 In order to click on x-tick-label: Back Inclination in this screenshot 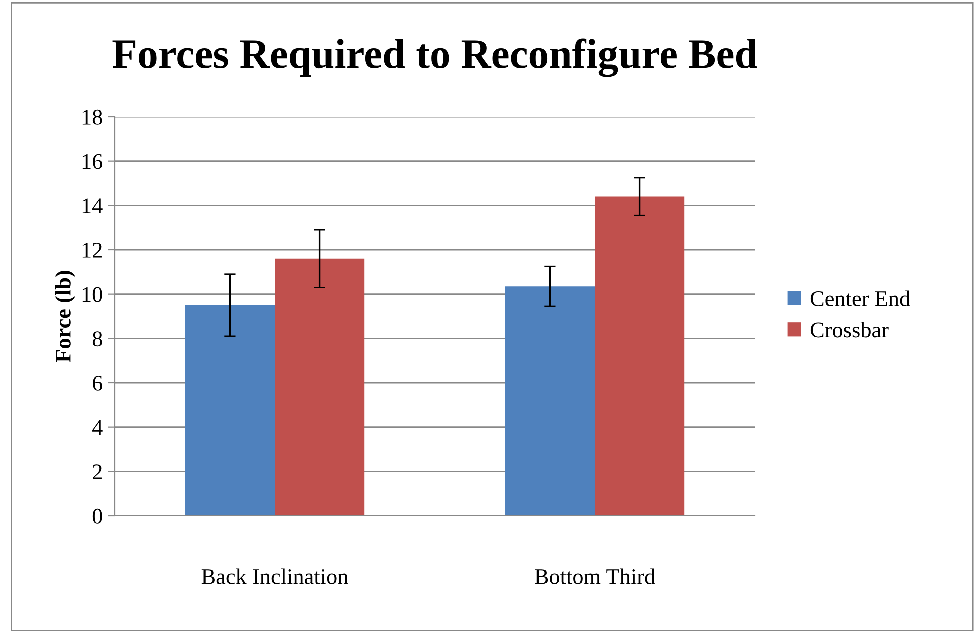, I will do `click(275, 576)`.